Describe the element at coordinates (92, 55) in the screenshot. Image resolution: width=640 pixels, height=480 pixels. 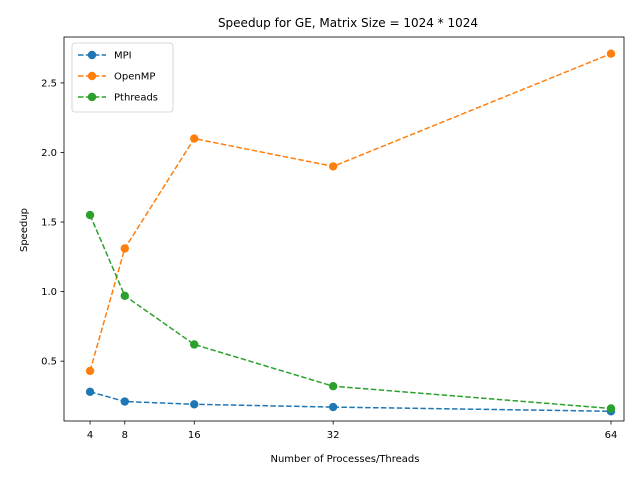
I see `legend-marker-mpi` at that location.